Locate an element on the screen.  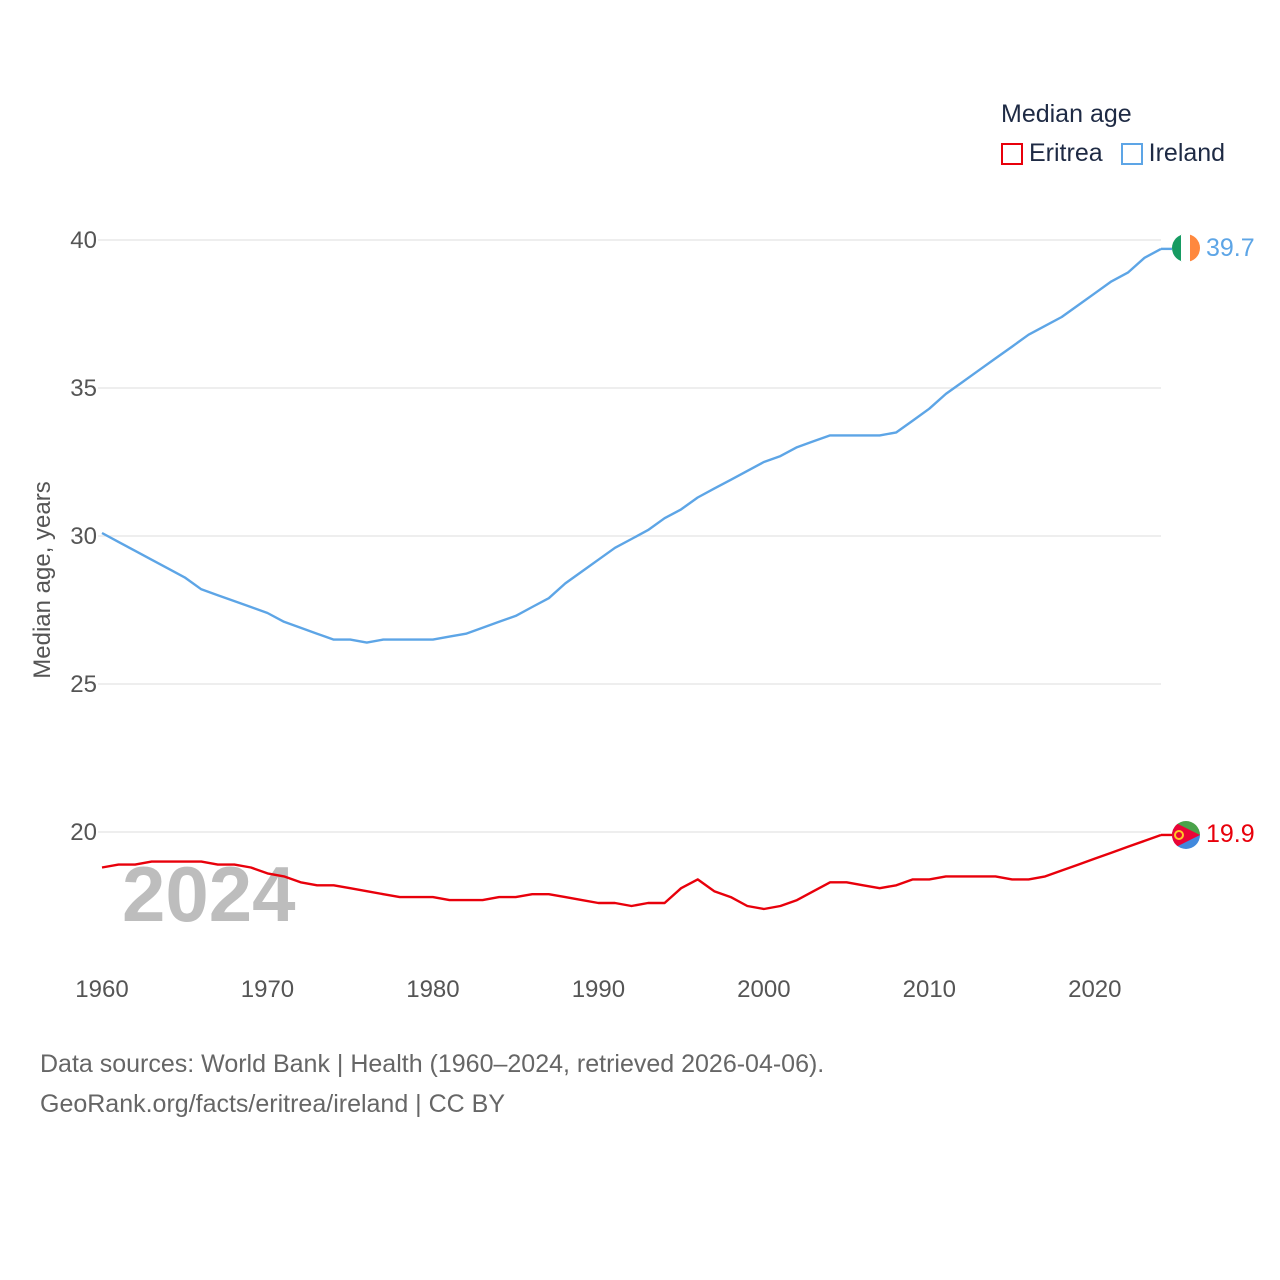
y-tick-label: 40 is located at coordinates (83, 240).